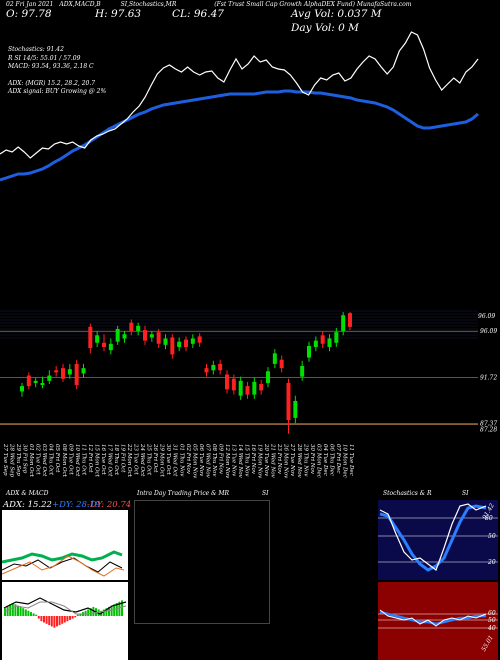 The width and height of the screenshot is (500, 660). What do you see at coordinates (492, 562) in the screenshot?
I see `stoch-axis-20: 20` at bounding box center [492, 562].